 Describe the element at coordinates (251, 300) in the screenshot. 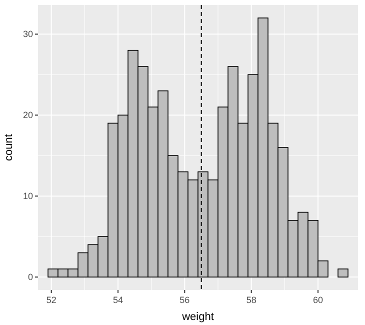

I see `x-tick-label: 58` at that location.